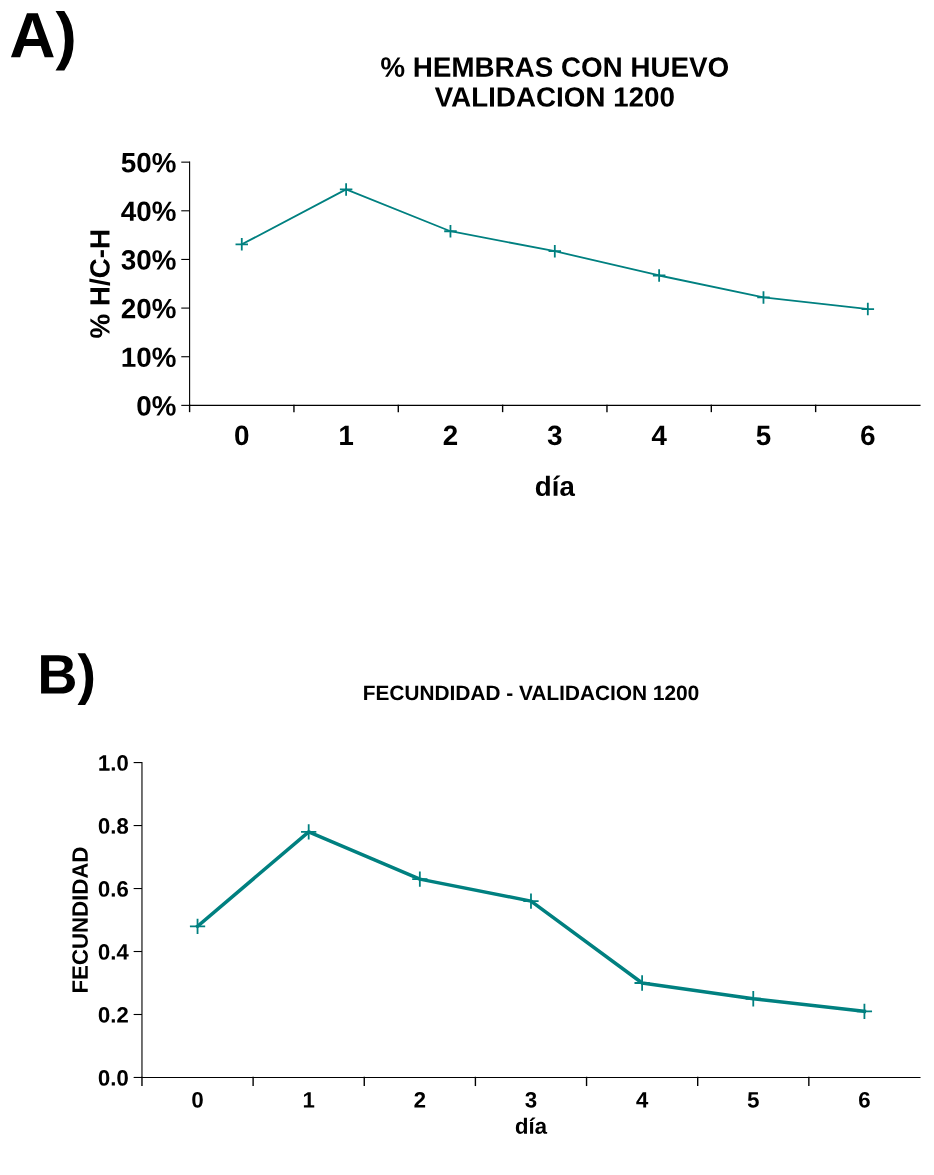  What do you see at coordinates (149, 357) in the screenshot?
I see `y-tick-label: 10%` at bounding box center [149, 357].